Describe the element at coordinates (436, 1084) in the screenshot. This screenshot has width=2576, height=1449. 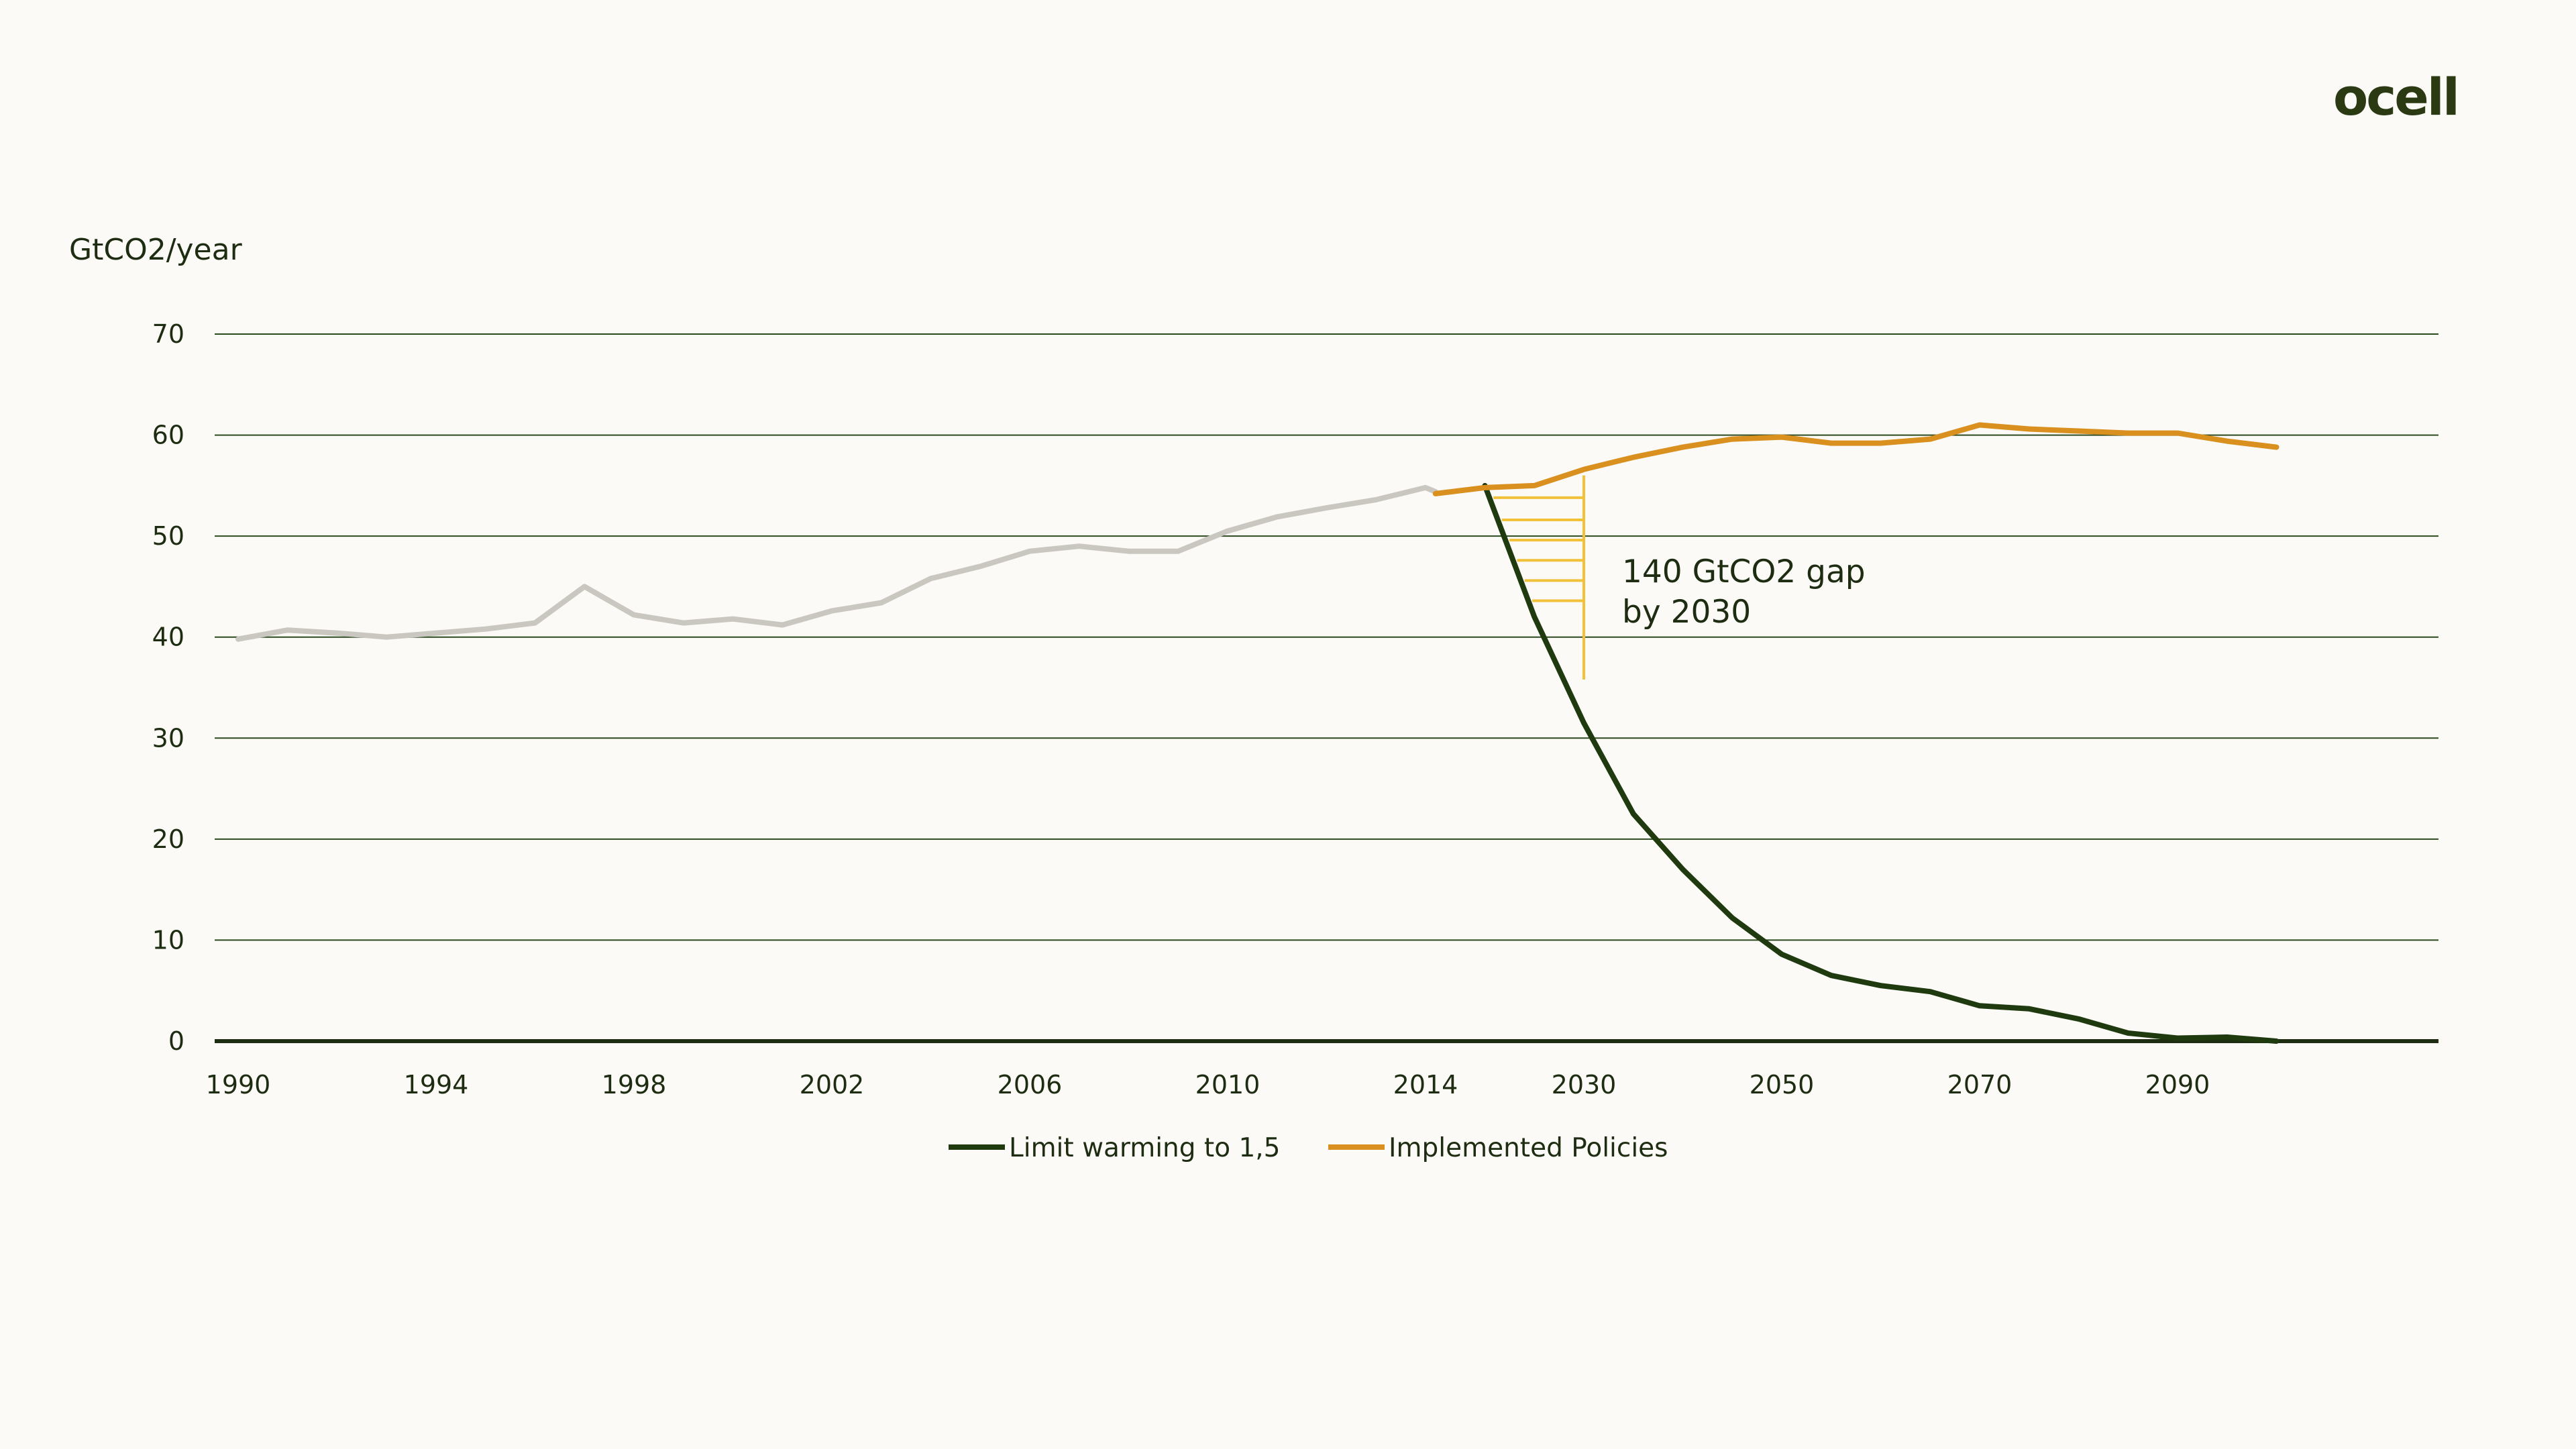
I see `x-tick-1994: 1994` at that location.